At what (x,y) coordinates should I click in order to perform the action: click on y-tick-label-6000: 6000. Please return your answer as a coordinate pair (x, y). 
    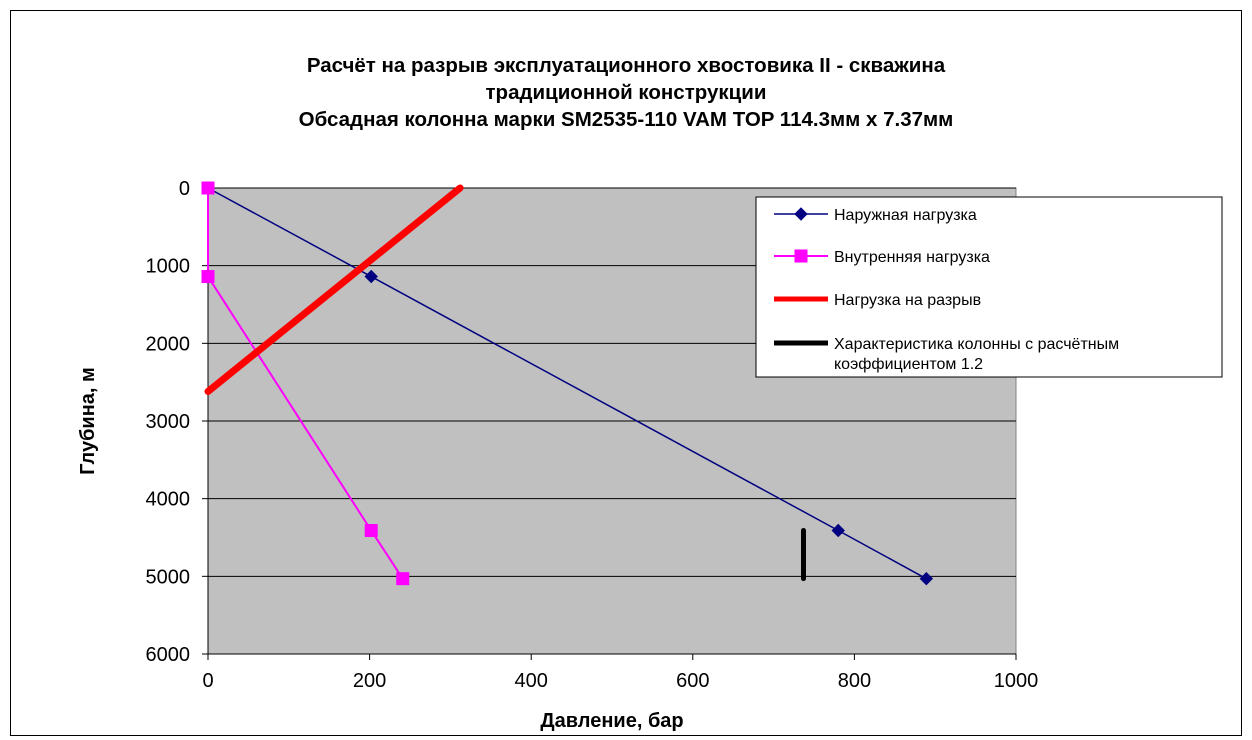
    Looking at the image, I should click on (168, 655).